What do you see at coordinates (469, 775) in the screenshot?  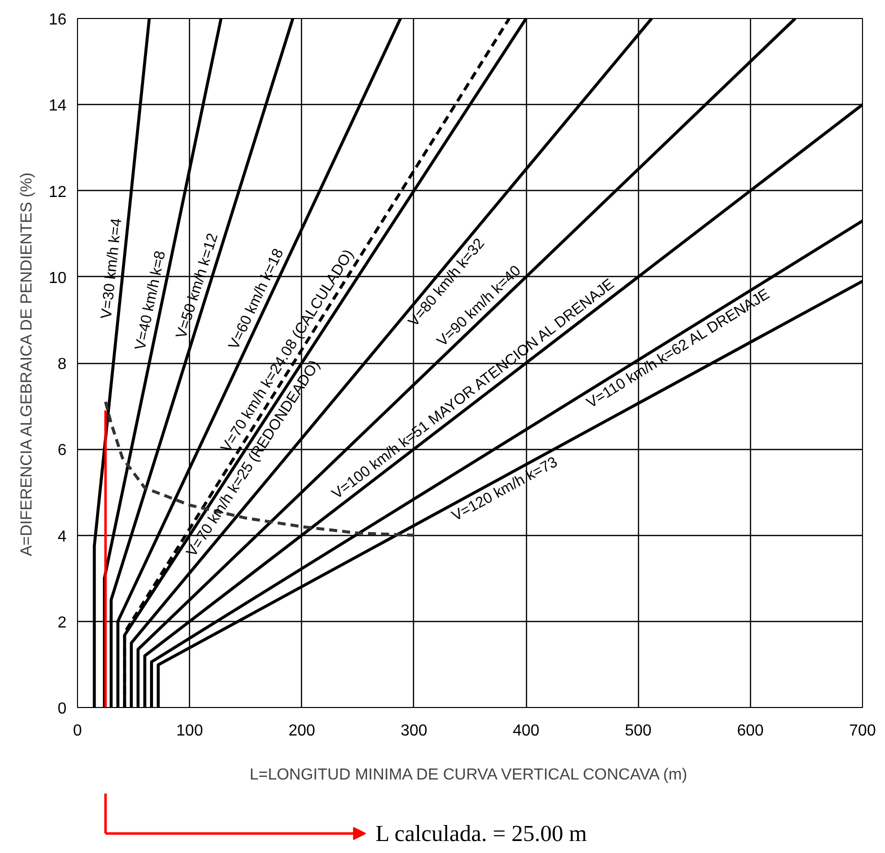 I see `x-axis-title: L=LONGITUD MINIMA DE CURVA VERTICAL CONCAVA (m)` at bounding box center [469, 775].